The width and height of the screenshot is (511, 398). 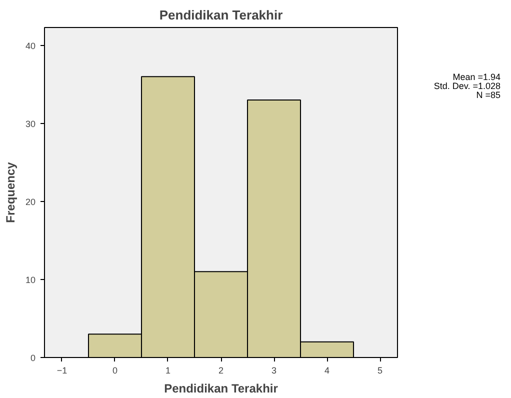 What do you see at coordinates (488, 95) in the screenshot?
I see `text: N =85` at bounding box center [488, 95].